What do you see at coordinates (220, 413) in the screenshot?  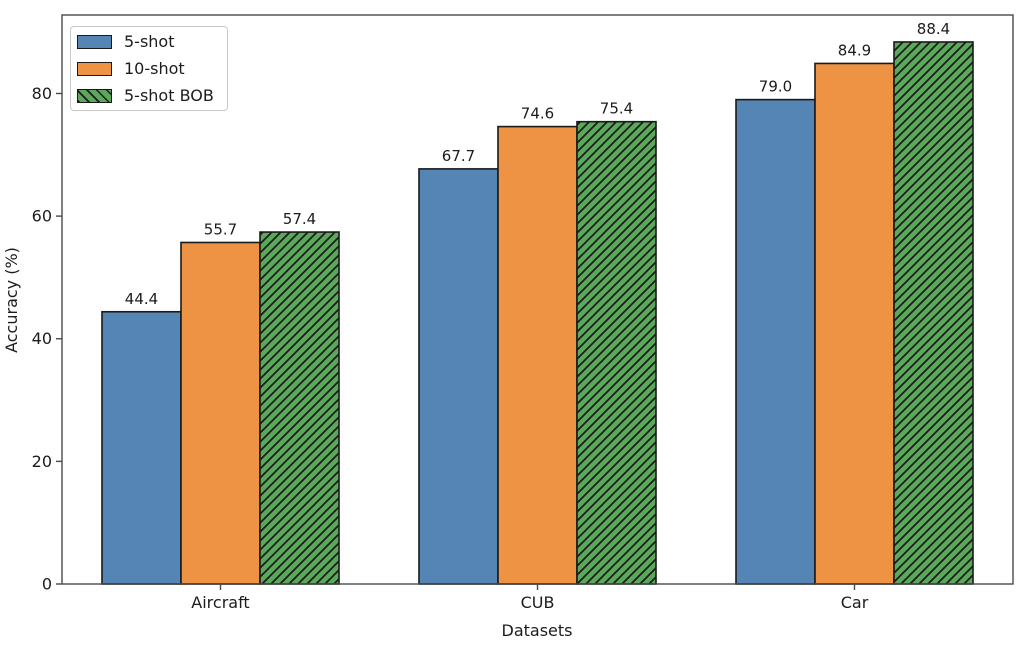 I see `bar-10-shot-aircraft` at bounding box center [220, 413].